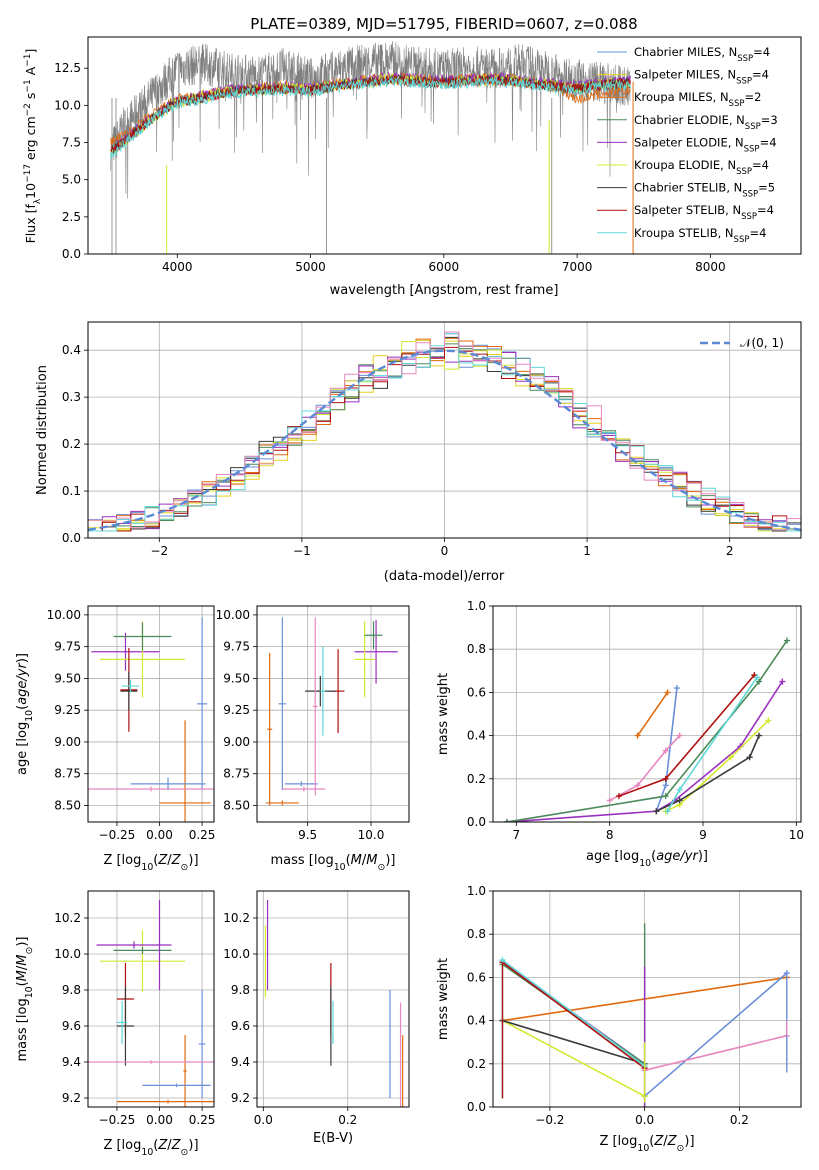  What do you see at coordinates (685, 52) in the screenshot?
I see `legend-label-text: Chabrier MILES, N` at bounding box center [685, 52].